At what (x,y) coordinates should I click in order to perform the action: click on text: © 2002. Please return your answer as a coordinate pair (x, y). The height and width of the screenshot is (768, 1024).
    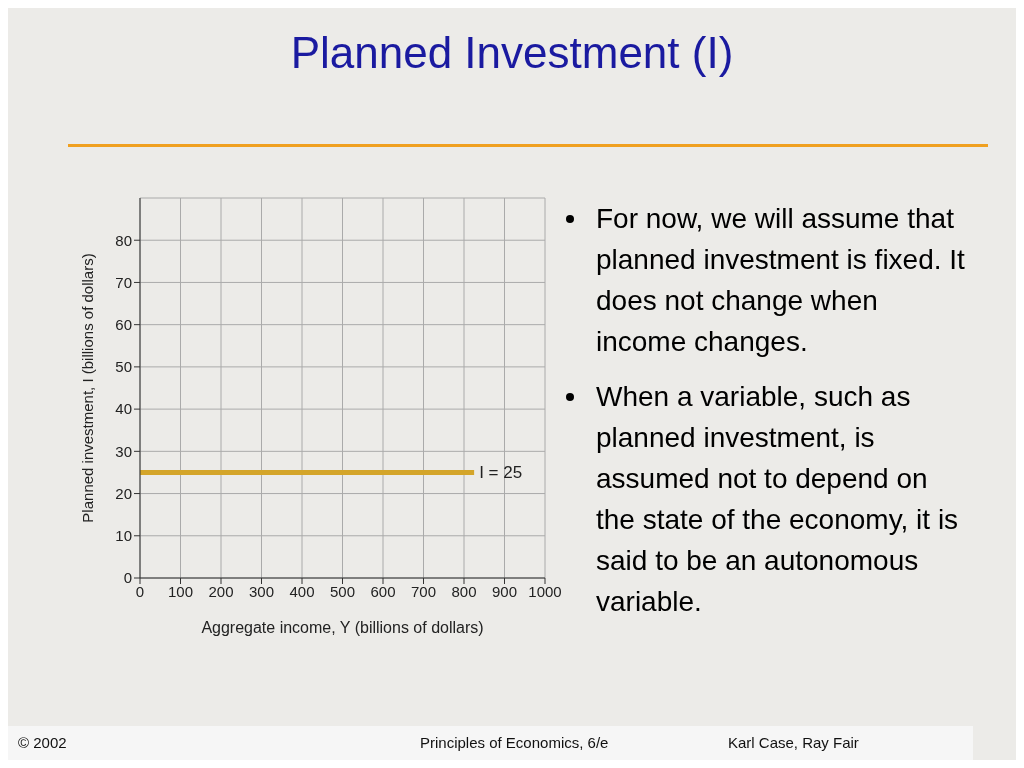
    Looking at the image, I should click on (42, 742).